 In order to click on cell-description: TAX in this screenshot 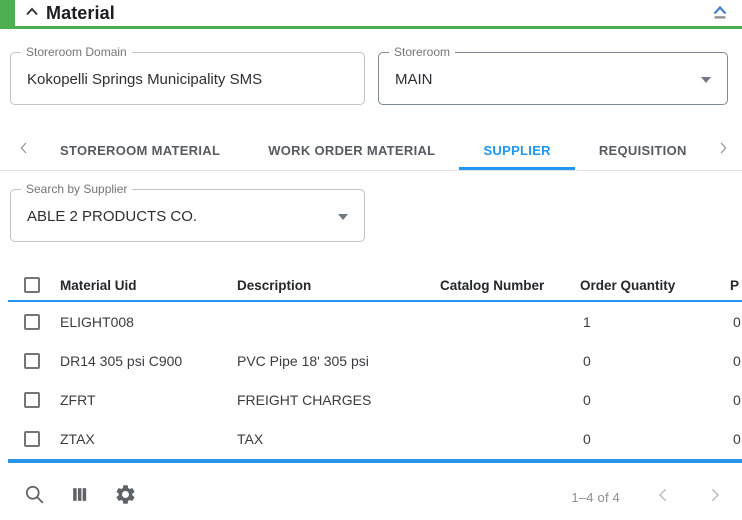, I will do `click(250, 438)`.